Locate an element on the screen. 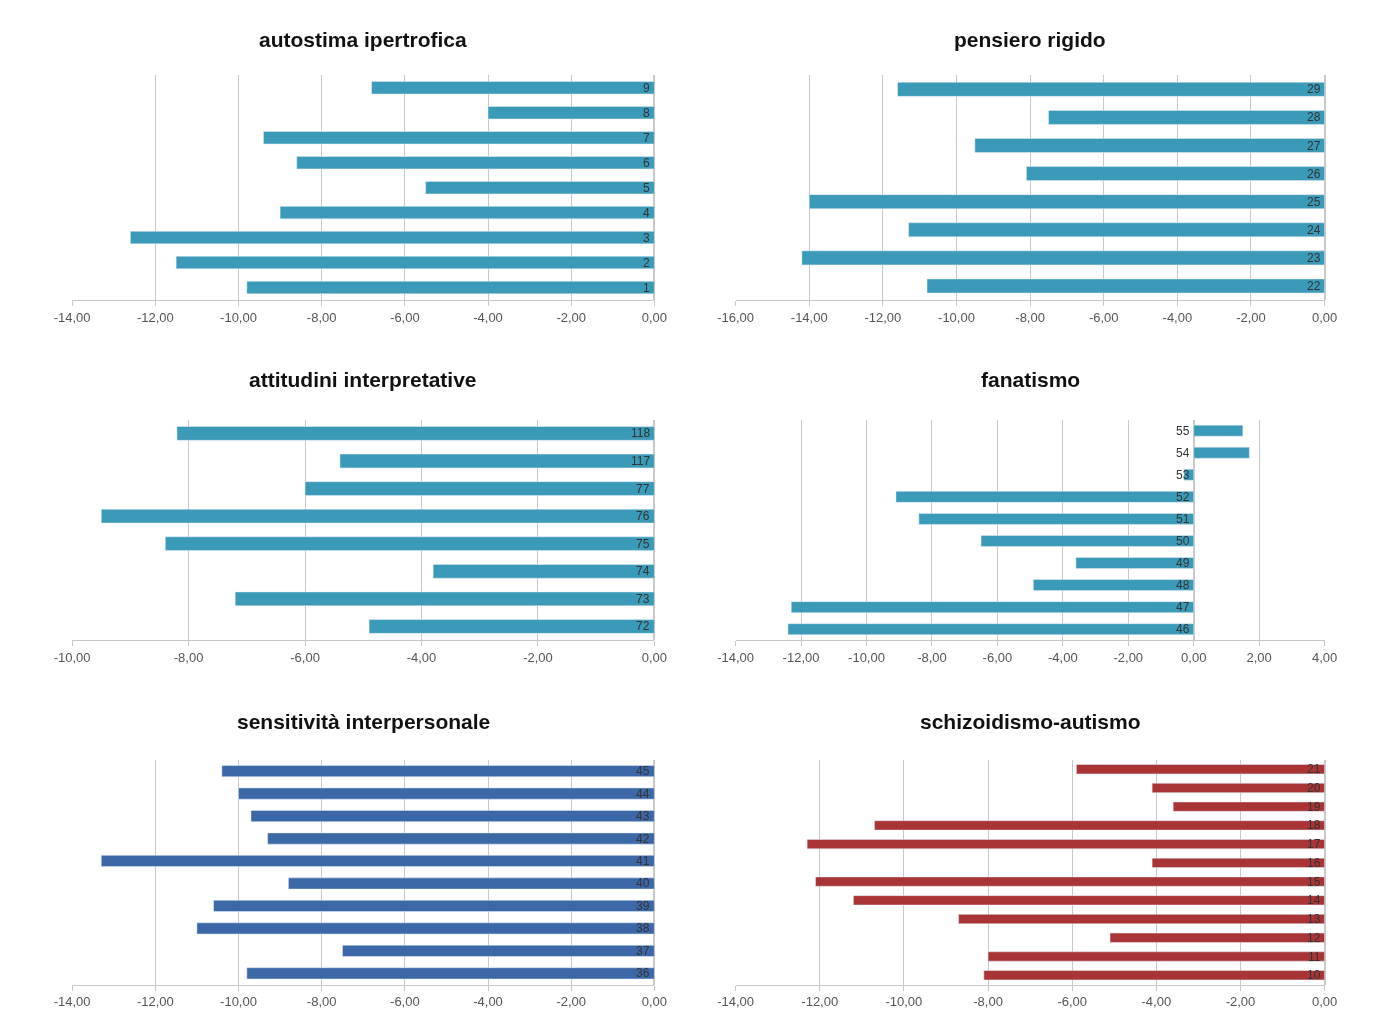 This screenshot has height=1031, width=1385. y-tick-label: 73 is located at coordinates (643, 599).